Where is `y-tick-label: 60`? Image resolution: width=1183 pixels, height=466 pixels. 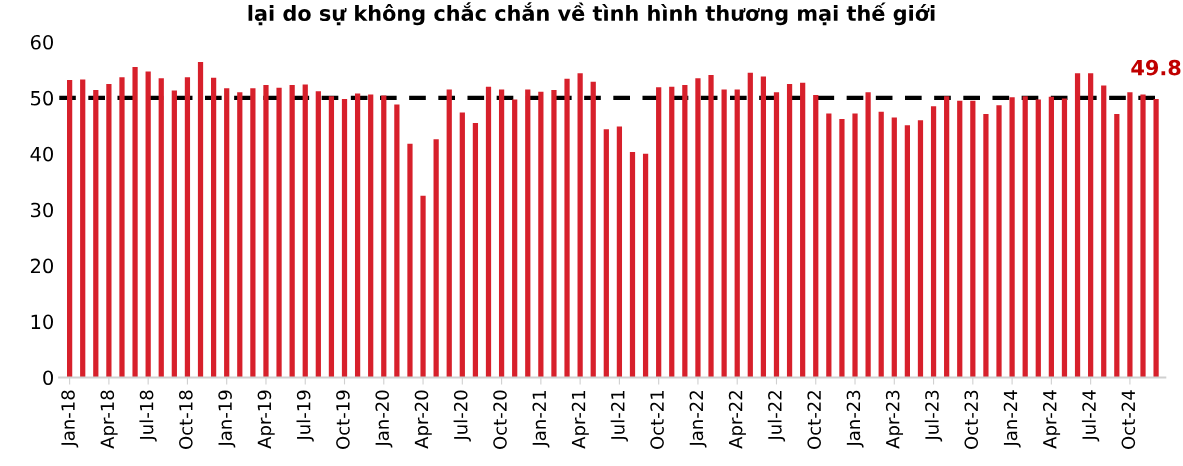 y-tick-label: 60 is located at coordinates (41, 42).